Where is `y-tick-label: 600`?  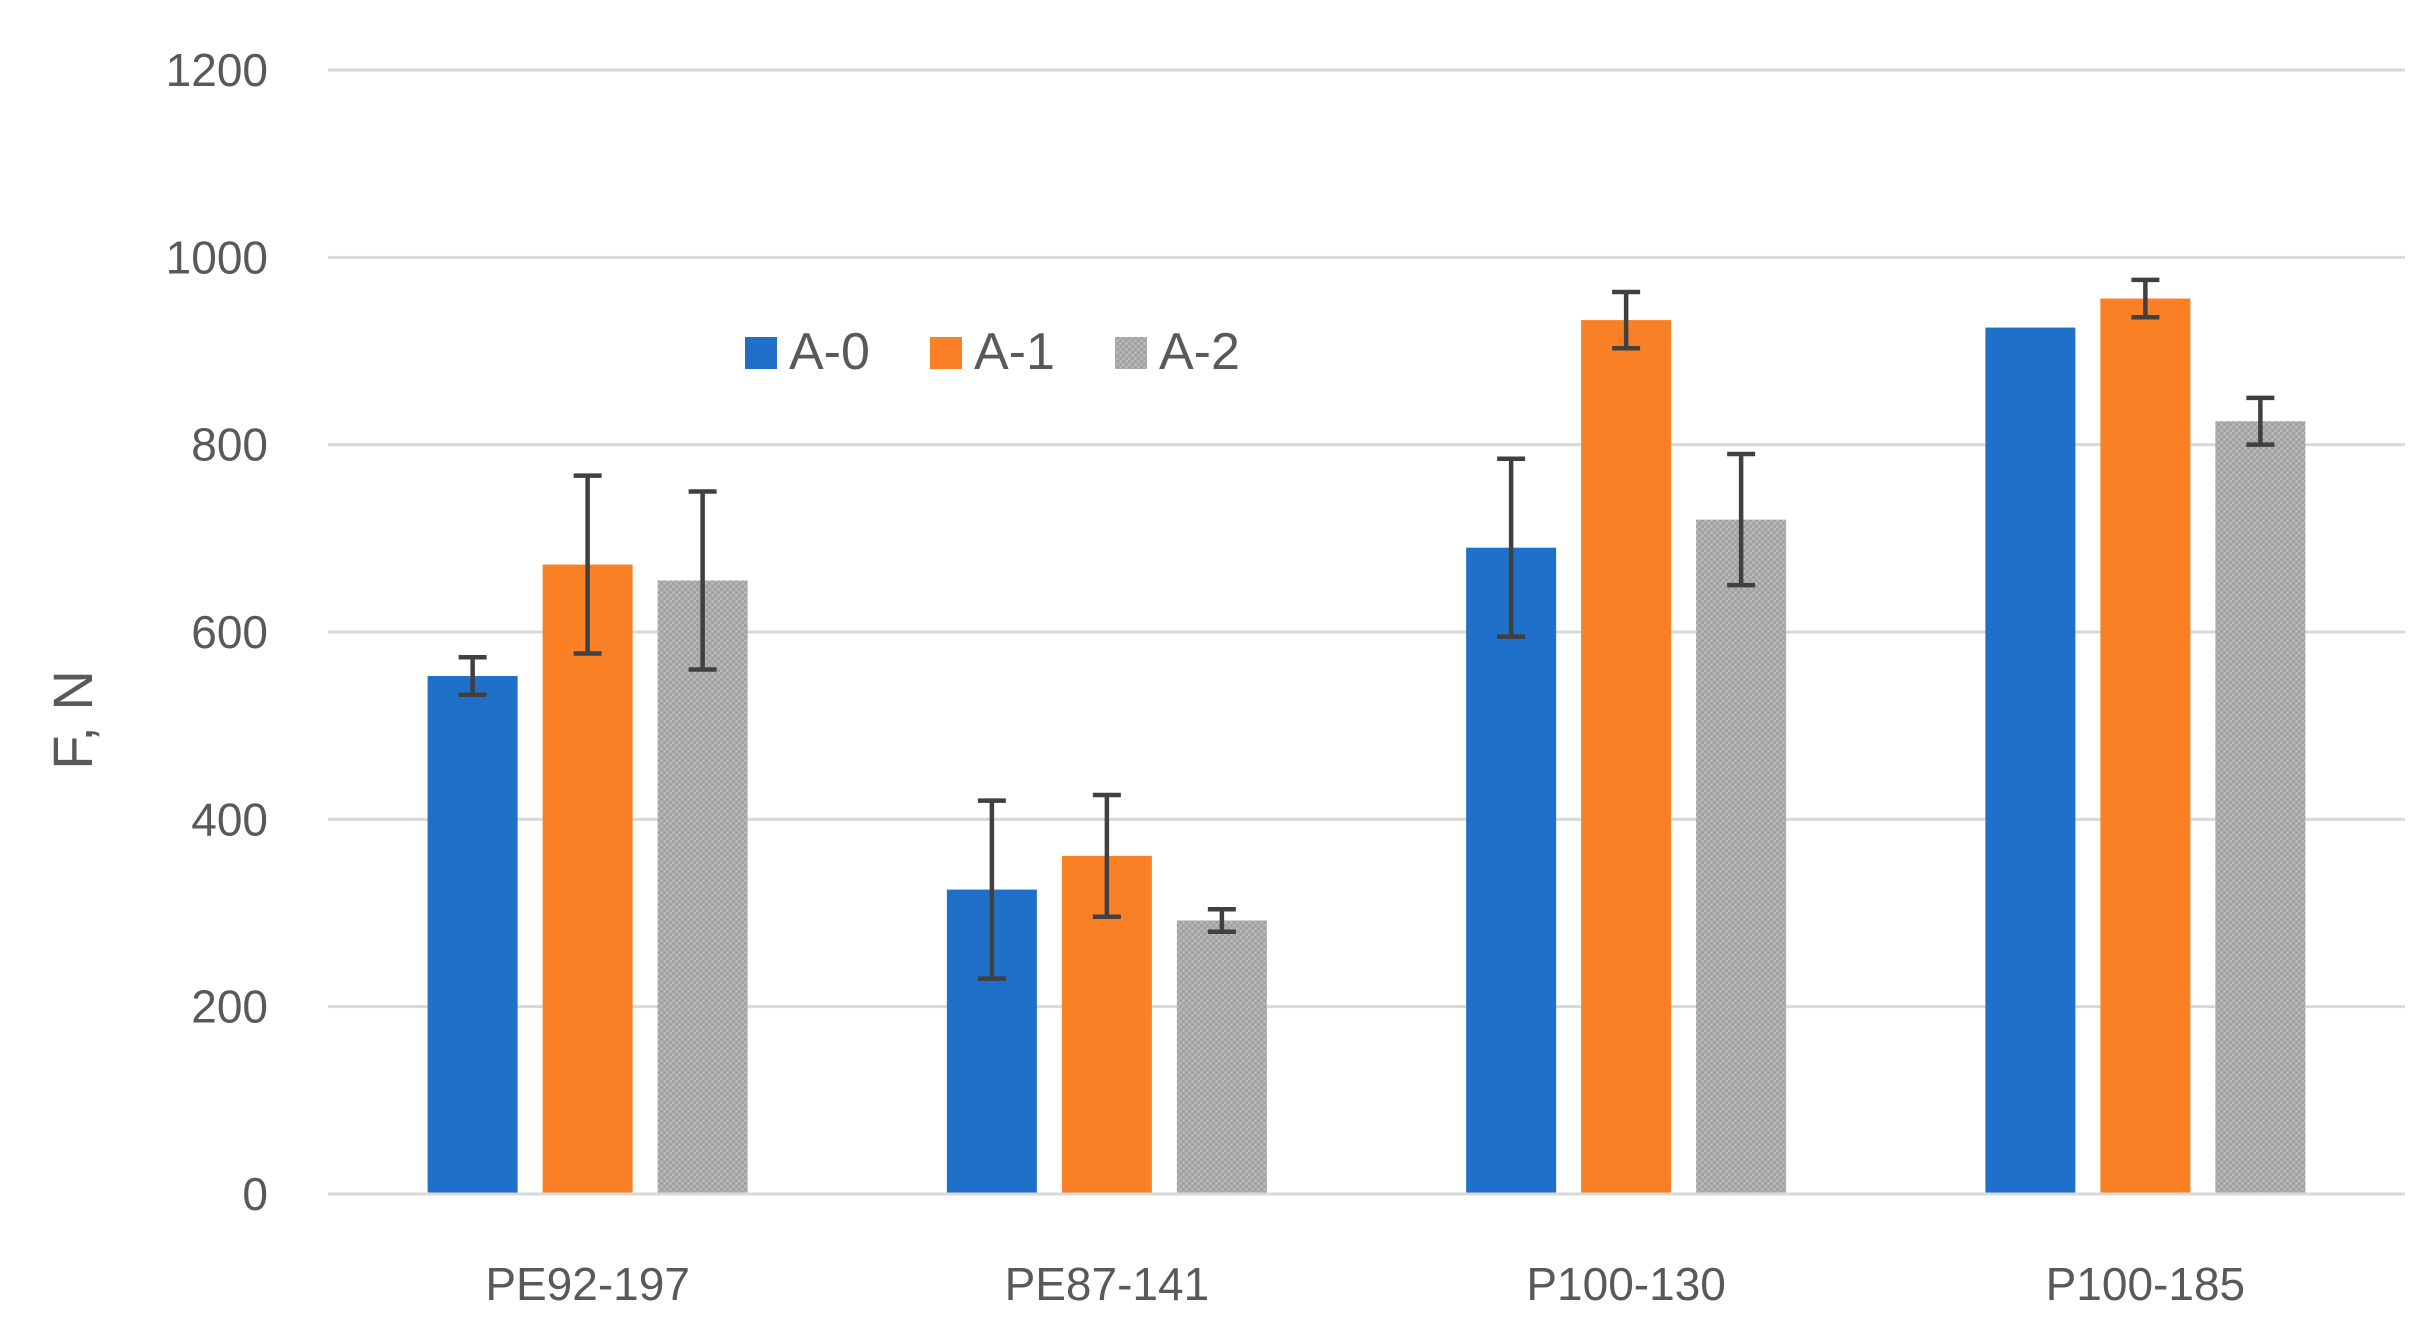
y-tick-label: 600 is located at coordinates (229, 632).